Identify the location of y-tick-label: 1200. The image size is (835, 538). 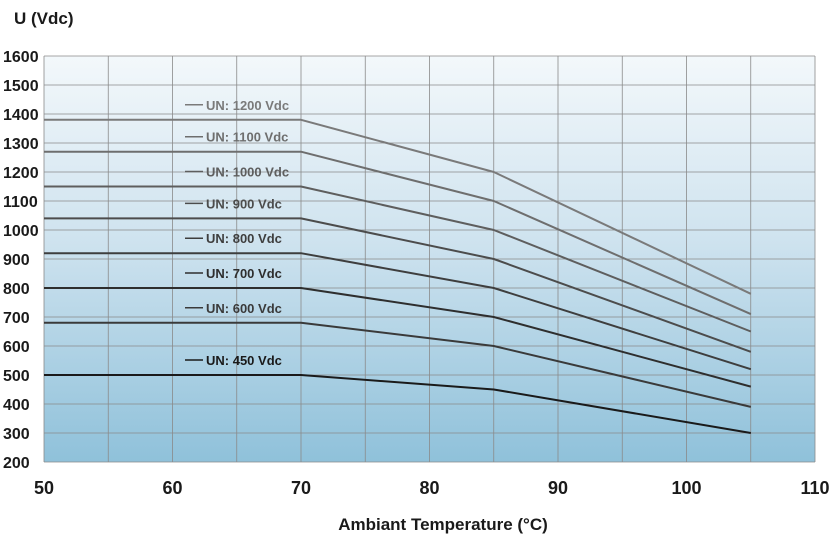
(21, 173).